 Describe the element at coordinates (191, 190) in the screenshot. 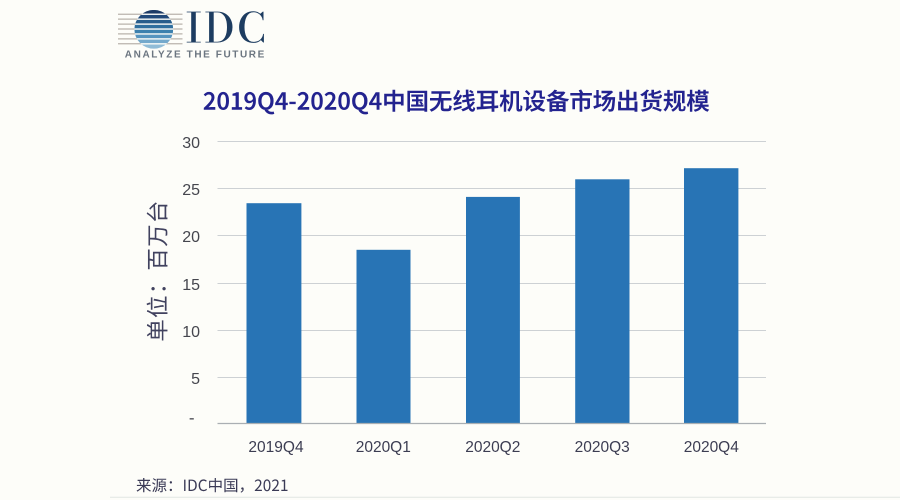

I see `svg-text: 25` at that location.